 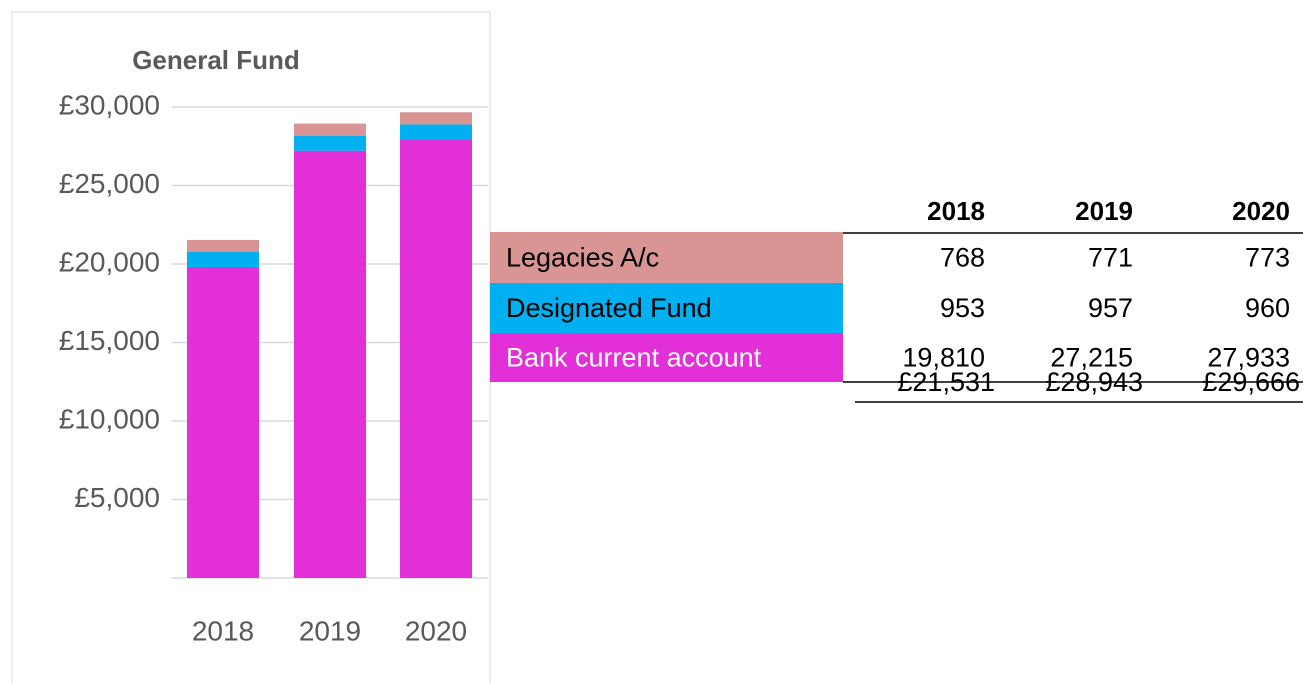 What do you see at coordinates (223, 630) in the screenshot?
I see `x-tick-label: 2018` at bounding box center [223, 630].